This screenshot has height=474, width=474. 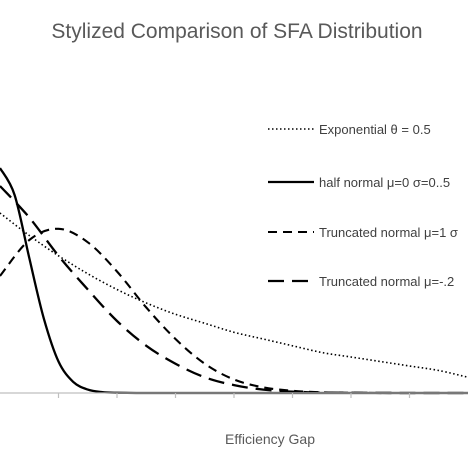 I want to click on x-axis-label: Efficiency Gap, so click(x=270, y=439).